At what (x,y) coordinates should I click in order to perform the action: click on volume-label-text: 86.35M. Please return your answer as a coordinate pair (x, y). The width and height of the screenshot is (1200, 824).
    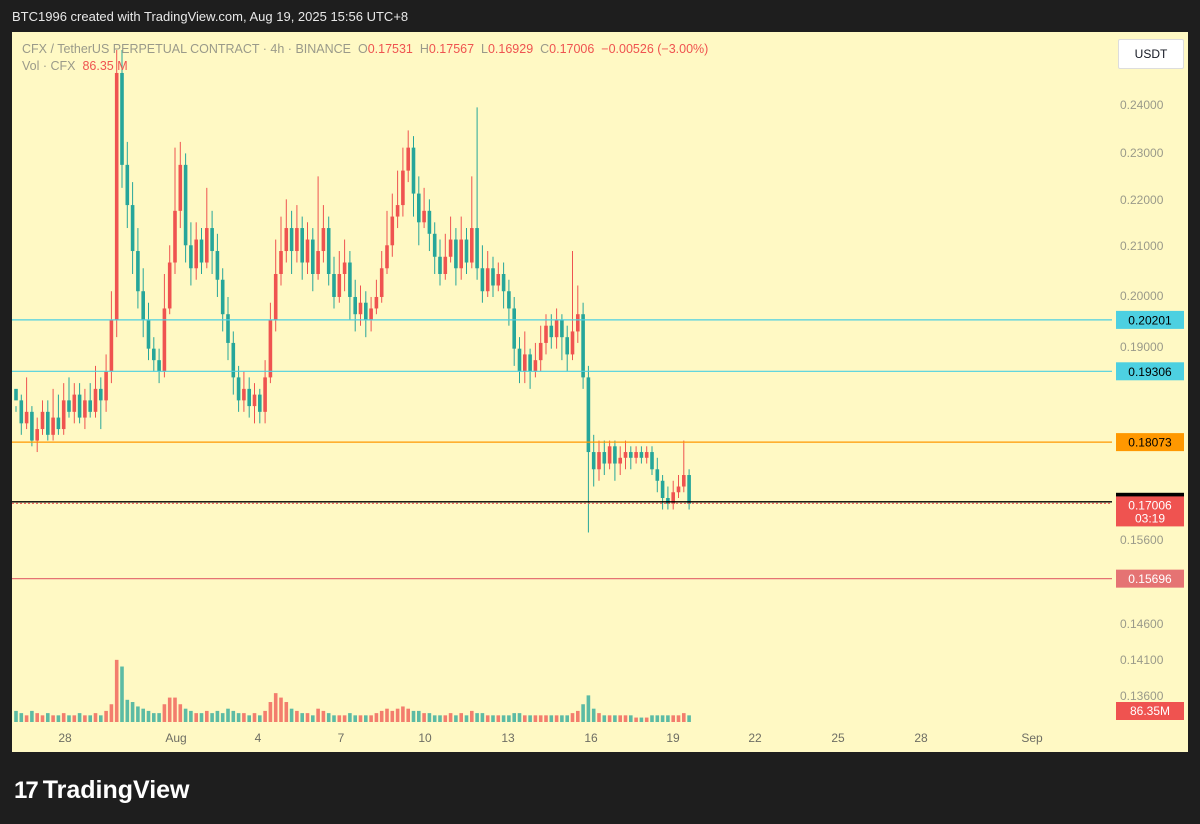
    Looking at the image, I should click on (1150, 711).